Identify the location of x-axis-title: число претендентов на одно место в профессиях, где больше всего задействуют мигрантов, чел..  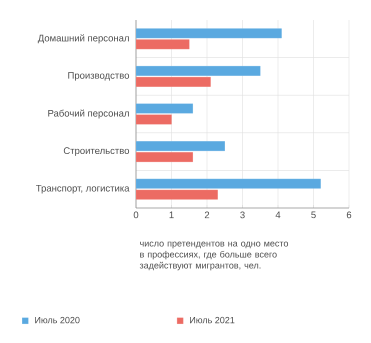
(214, 256).